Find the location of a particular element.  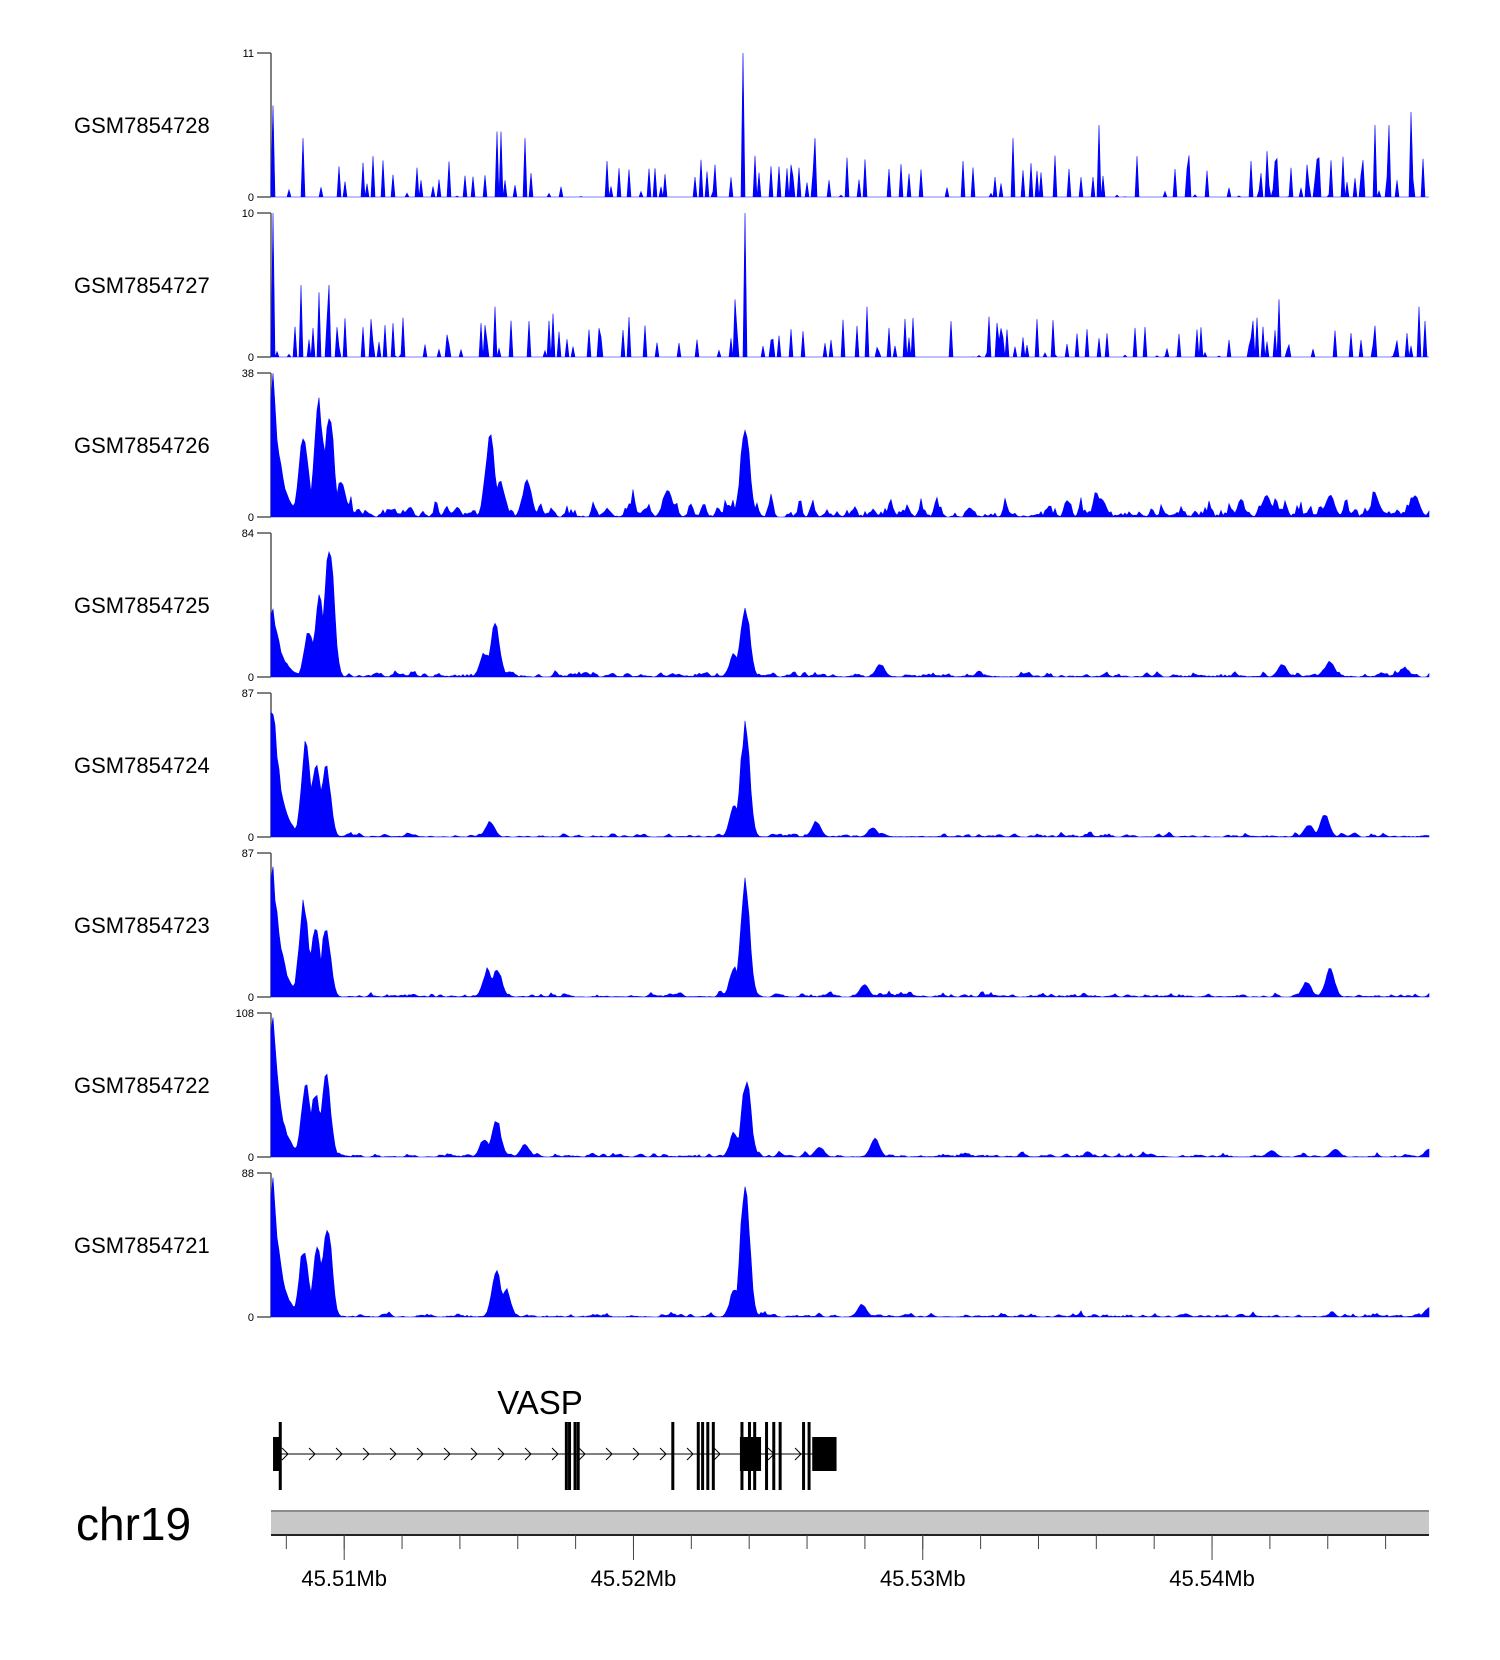

track-GSM7854725: GSM7854725 84 0 is located at coordinates (752, 606).